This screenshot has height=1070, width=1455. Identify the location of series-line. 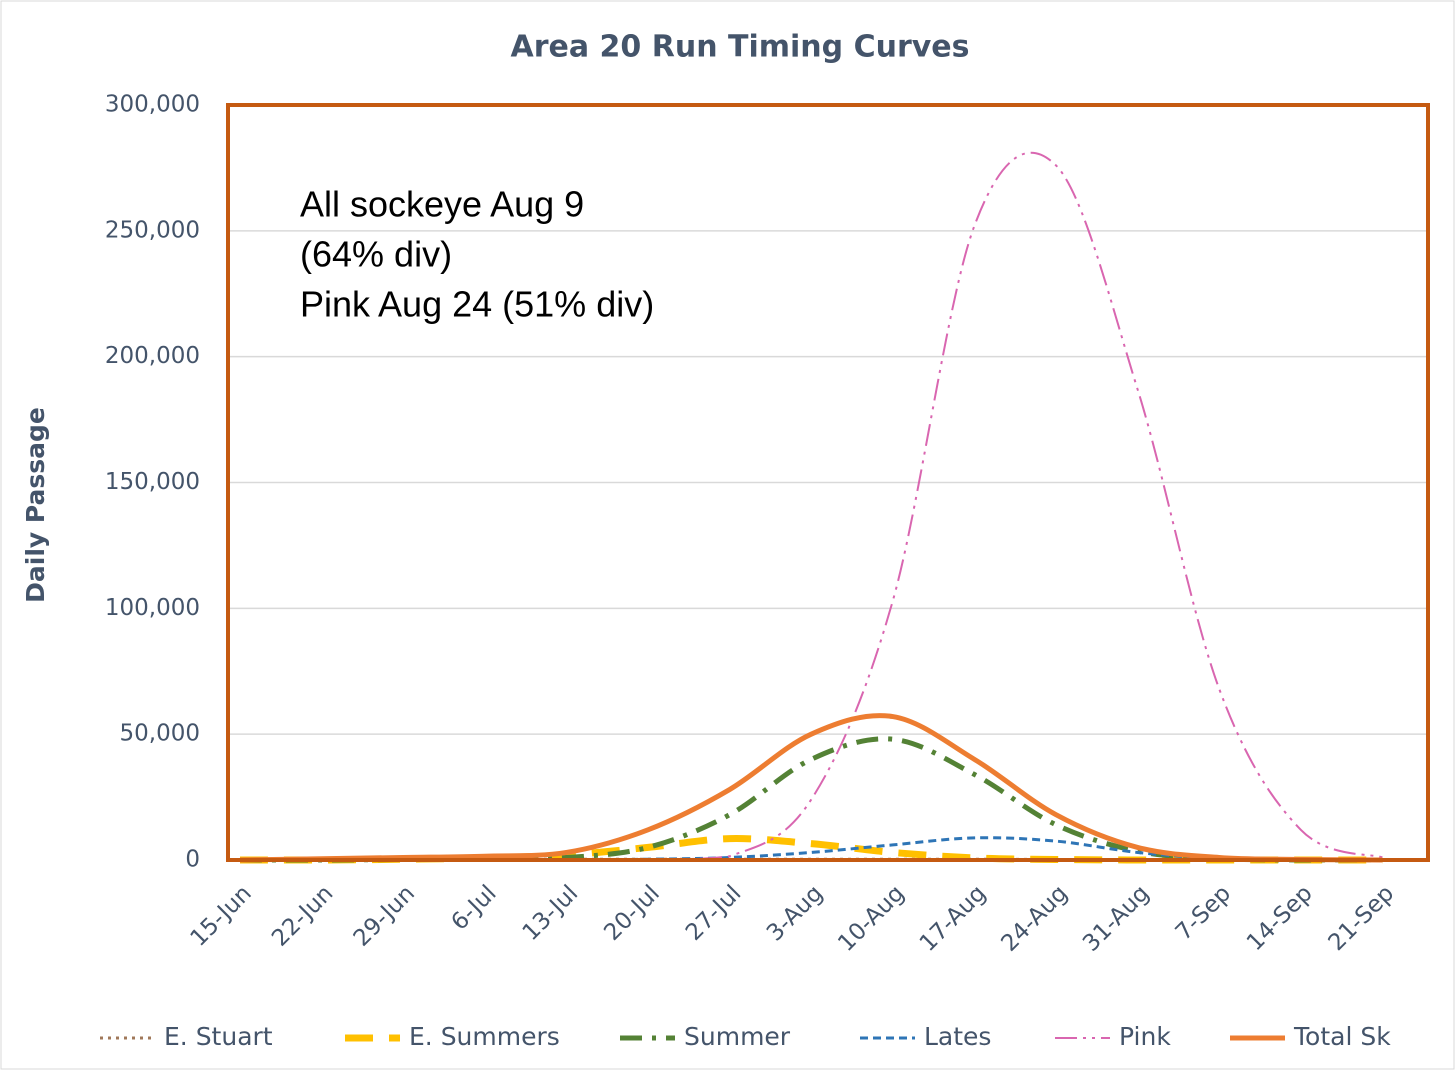
(811, 788).